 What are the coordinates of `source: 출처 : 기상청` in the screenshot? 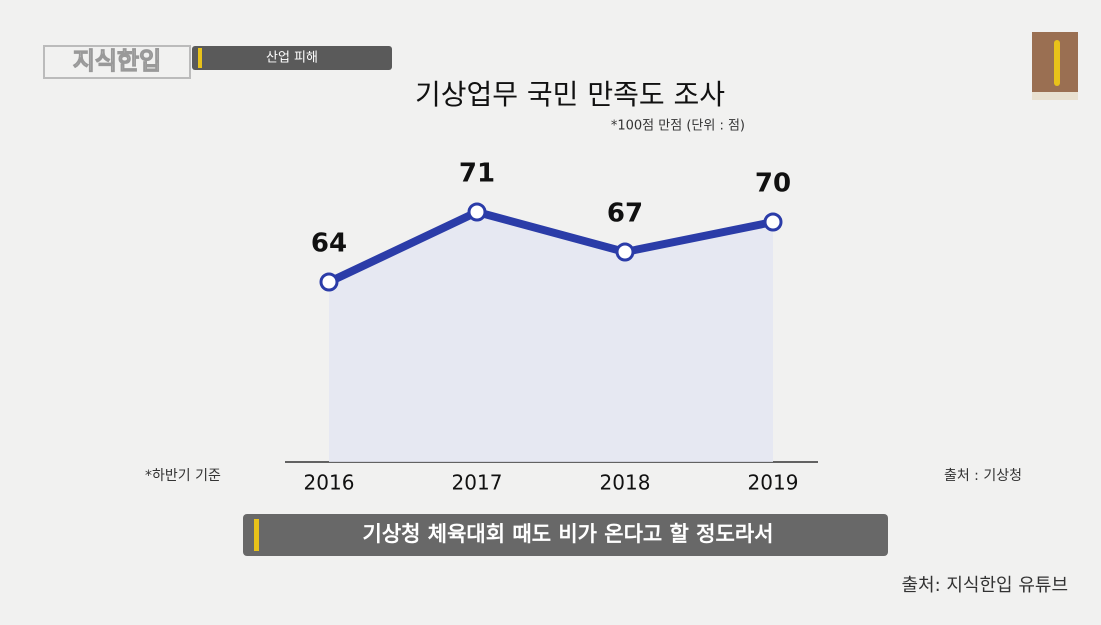 It's located at (983, 476).